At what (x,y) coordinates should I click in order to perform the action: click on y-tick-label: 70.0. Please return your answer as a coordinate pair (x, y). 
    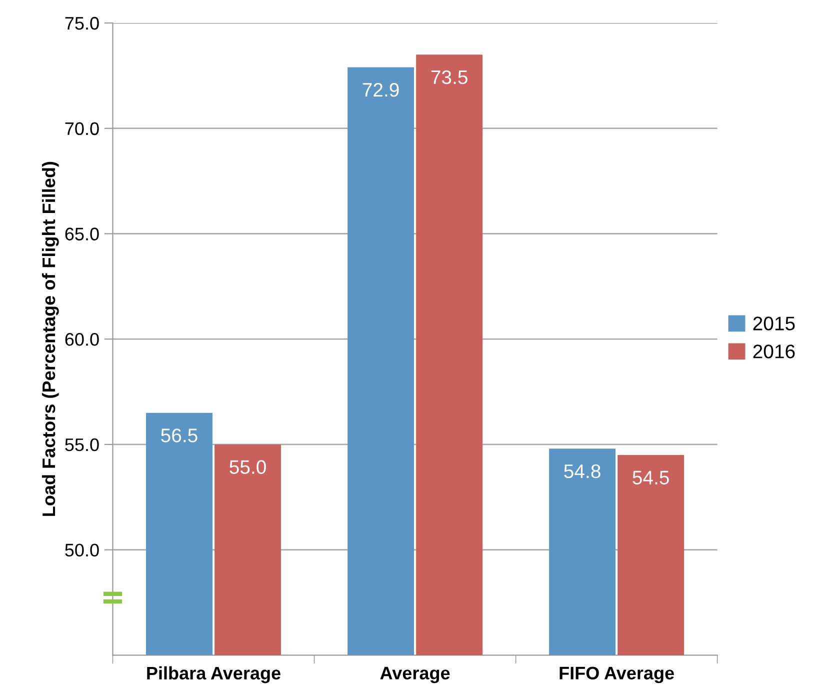
    Looking at the image, I should click on (82, 129).